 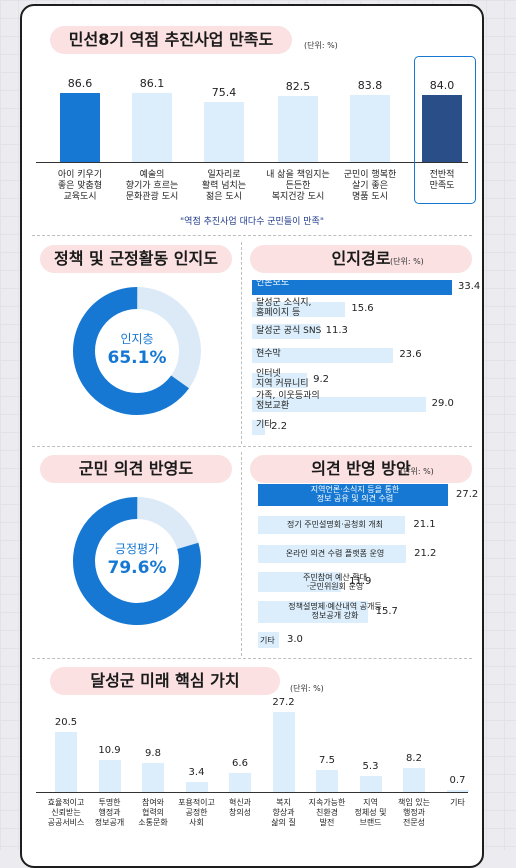 I want to click on s3-value-label: 23.6, so click(x=410, y=354).